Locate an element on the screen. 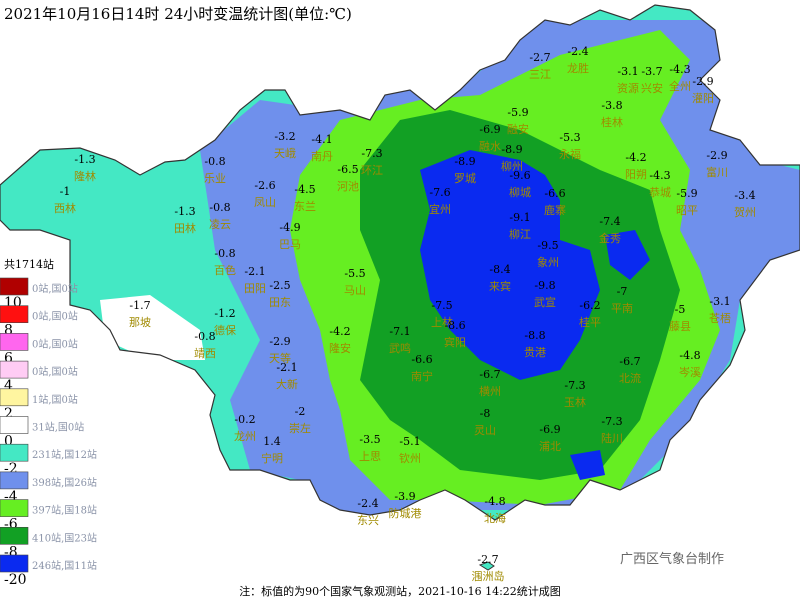  station-value: -9.1 is located at coordinates (519, 217).